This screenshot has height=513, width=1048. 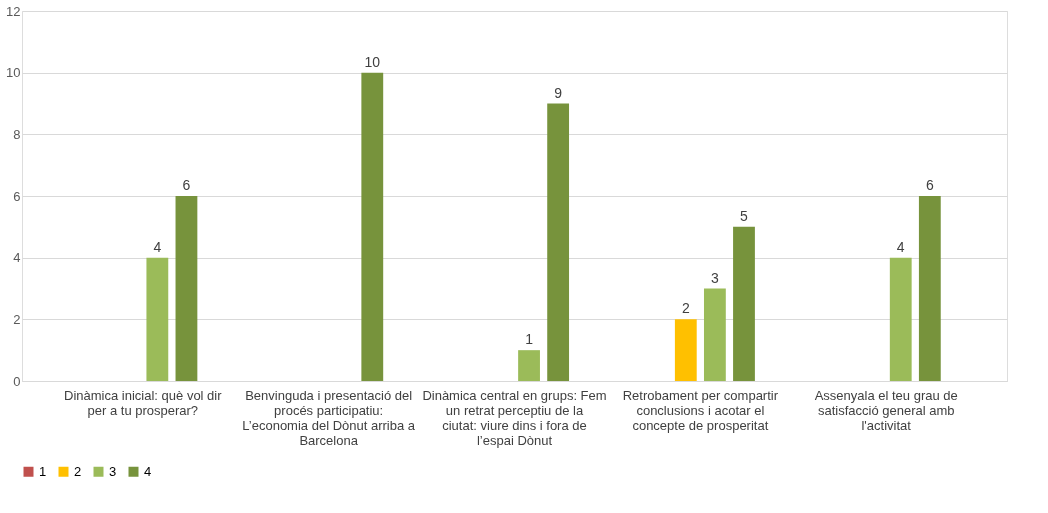 What do you see at coordinates (715, 277) in the screenshot?
I see `data-label: 3` at bounding box center [715, 277].